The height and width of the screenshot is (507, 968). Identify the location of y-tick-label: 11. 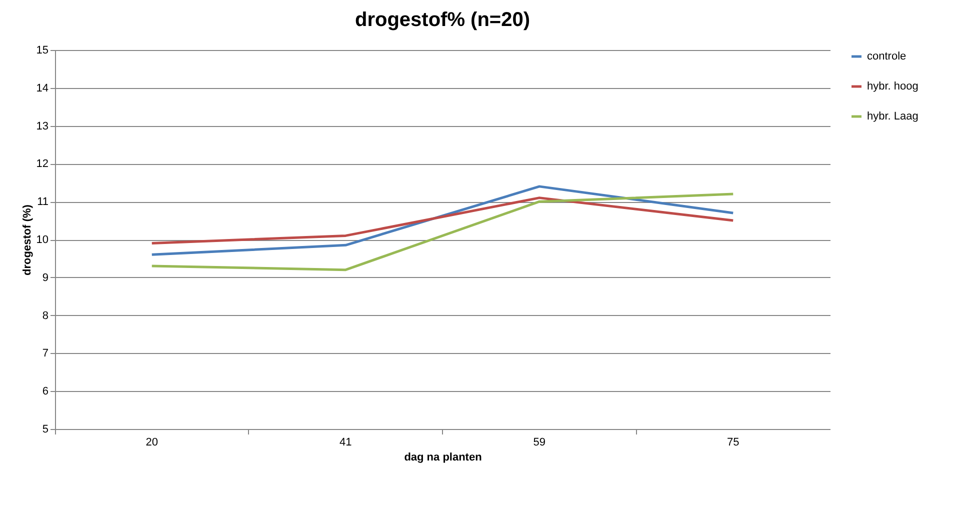
(42, 202).